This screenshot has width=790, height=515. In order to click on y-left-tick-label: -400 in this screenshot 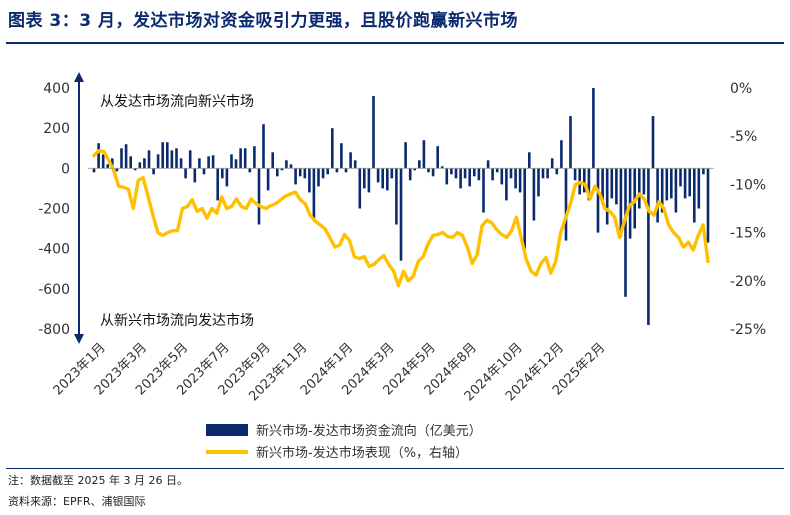, I will do `click(54, 250)`.